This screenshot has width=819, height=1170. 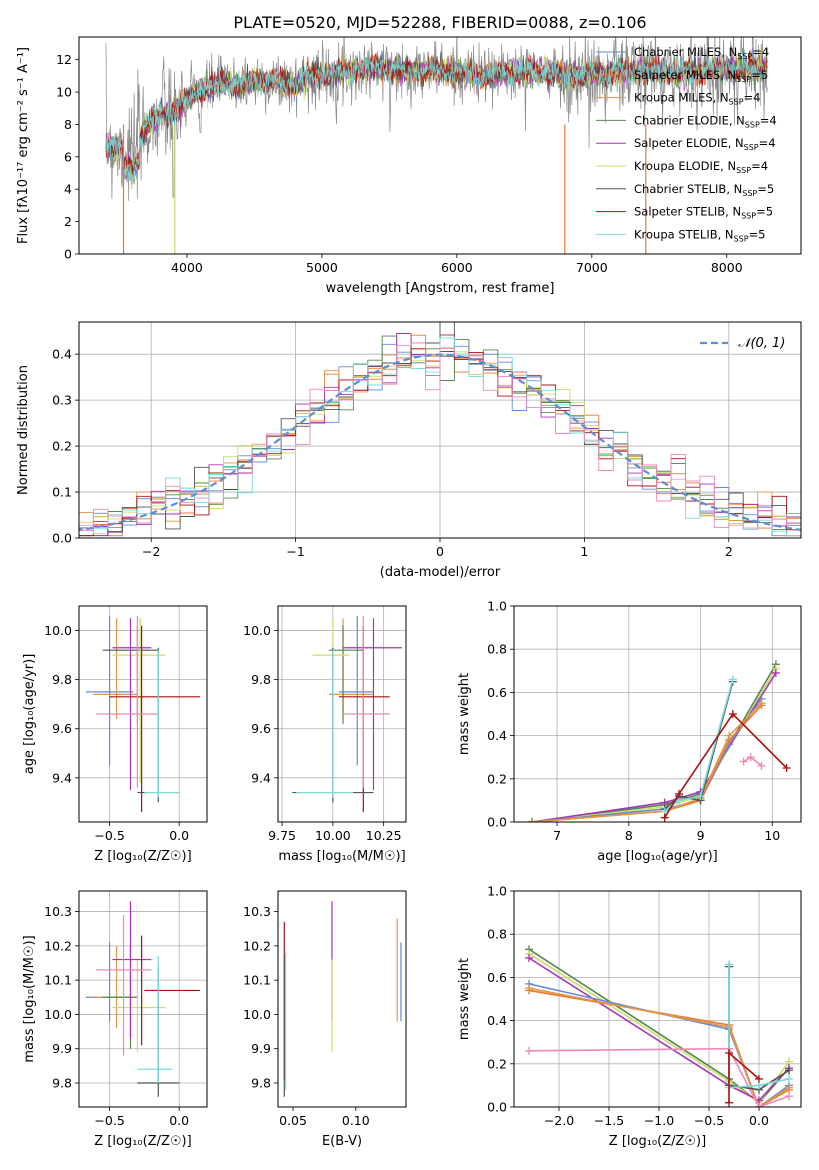 What do you see at coordinates (687, 212) in the screenshot?
I see `legend-label: Salpeter STELIB, N` at bounding box center [687, 212].